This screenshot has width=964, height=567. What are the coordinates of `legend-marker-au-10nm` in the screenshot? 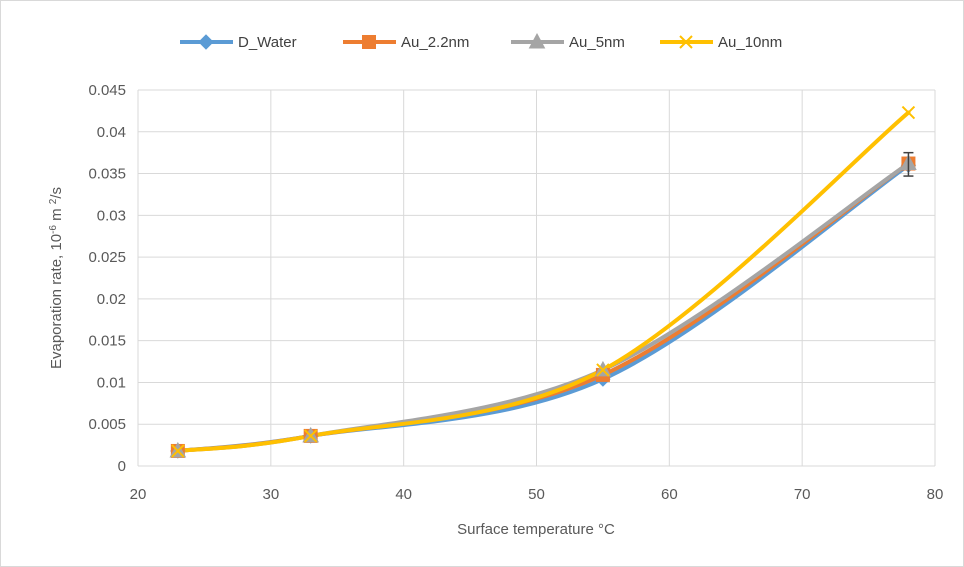 It's located at (686, 42).